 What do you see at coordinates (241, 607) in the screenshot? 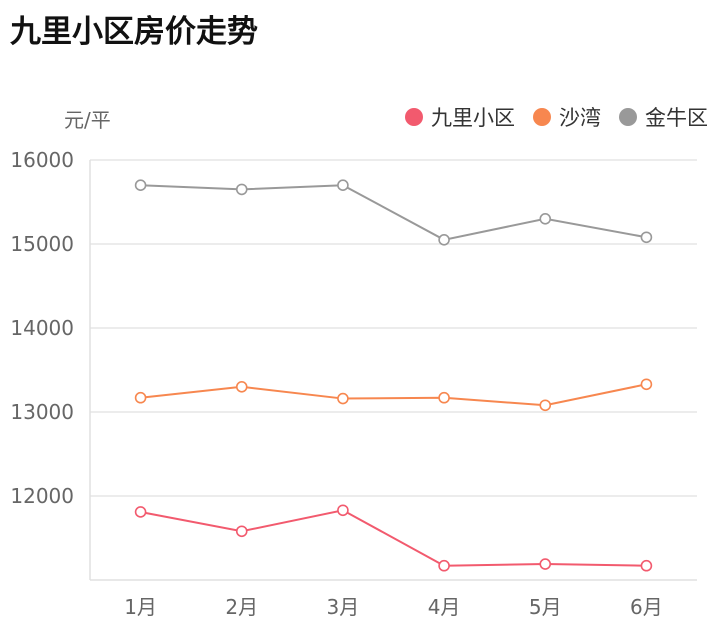
I see `x-tick-label: 2月` at bounding box center [241, 607].